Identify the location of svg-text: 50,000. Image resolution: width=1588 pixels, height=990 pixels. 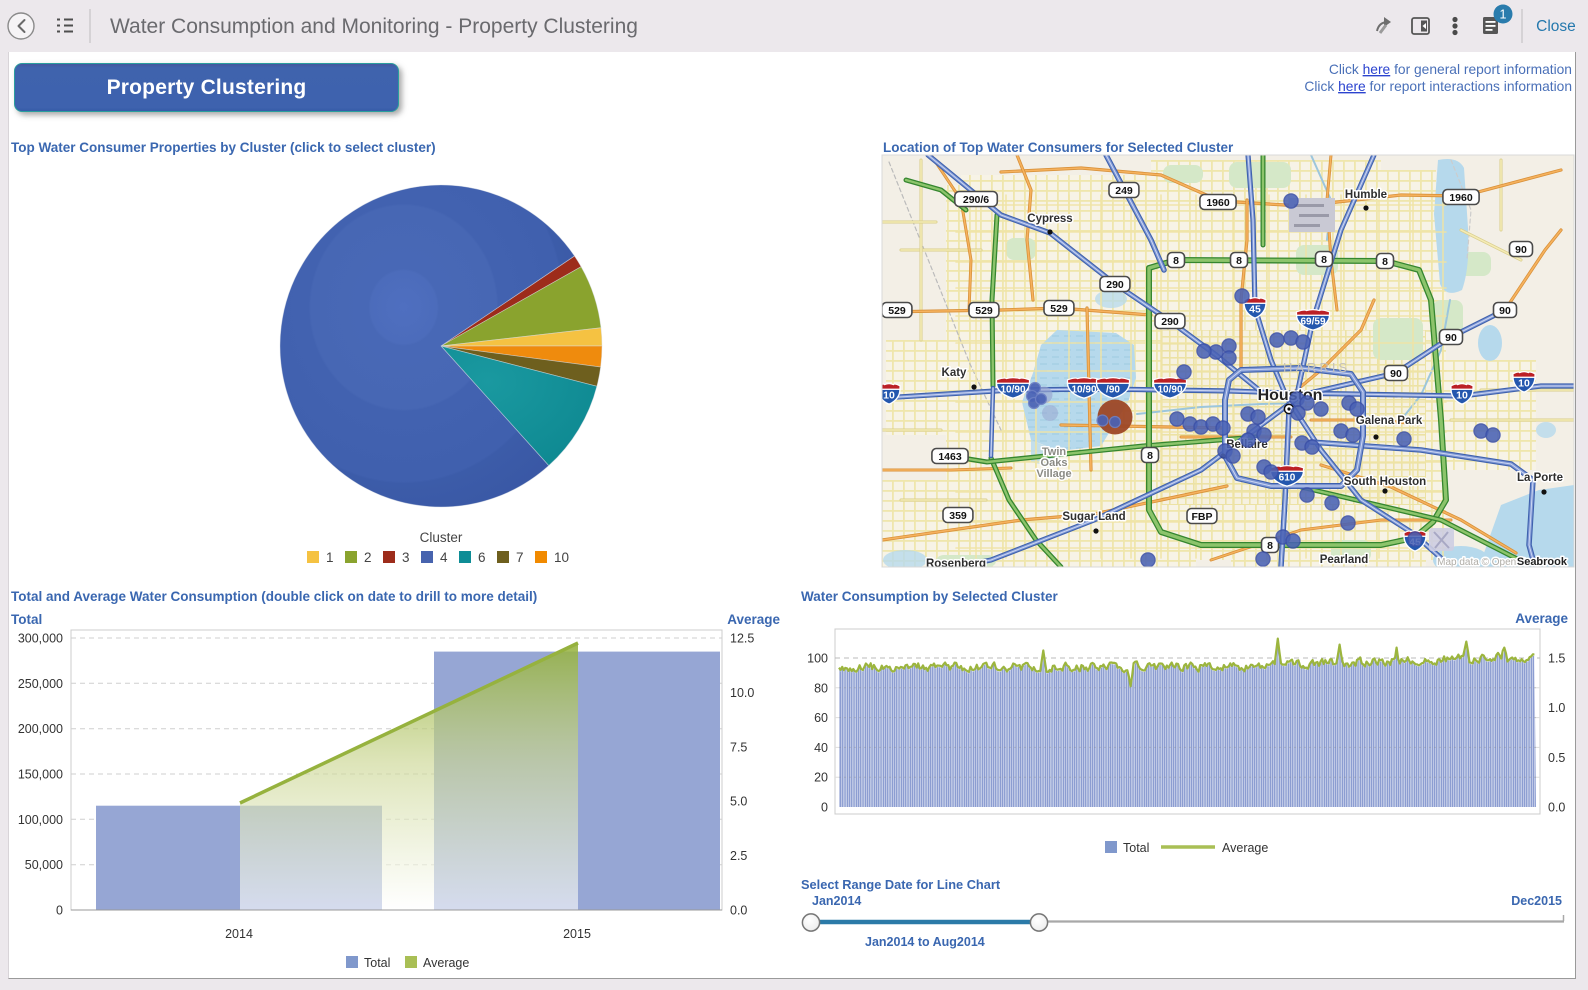
(44, 865).